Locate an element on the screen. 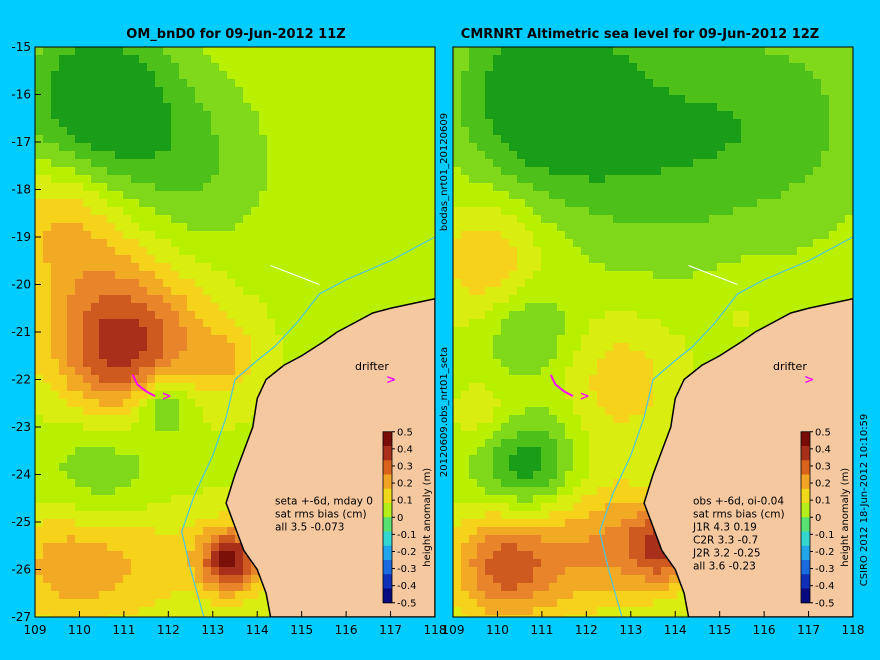 This screenshot has width=880, height=660. panel-1-title: OM_bnD0 for 09-Jun-2012 11Z is located at coordinates (235, 34).